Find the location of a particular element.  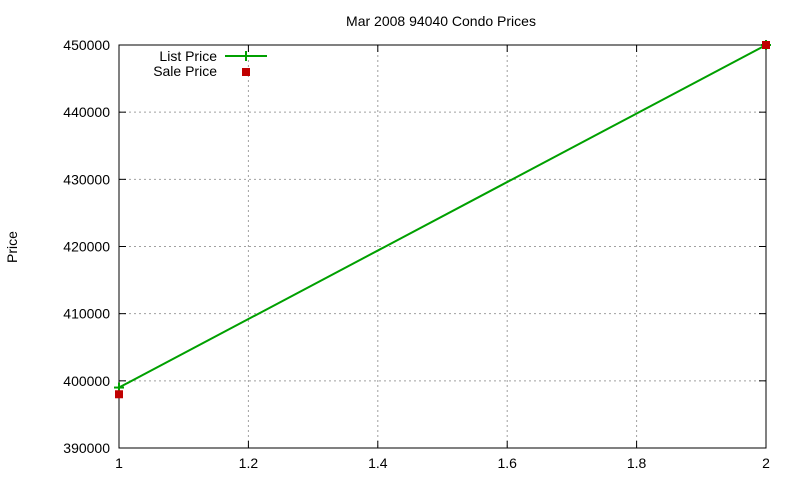

legend-list-price-label: List Price is located at coordinates (188, 56).